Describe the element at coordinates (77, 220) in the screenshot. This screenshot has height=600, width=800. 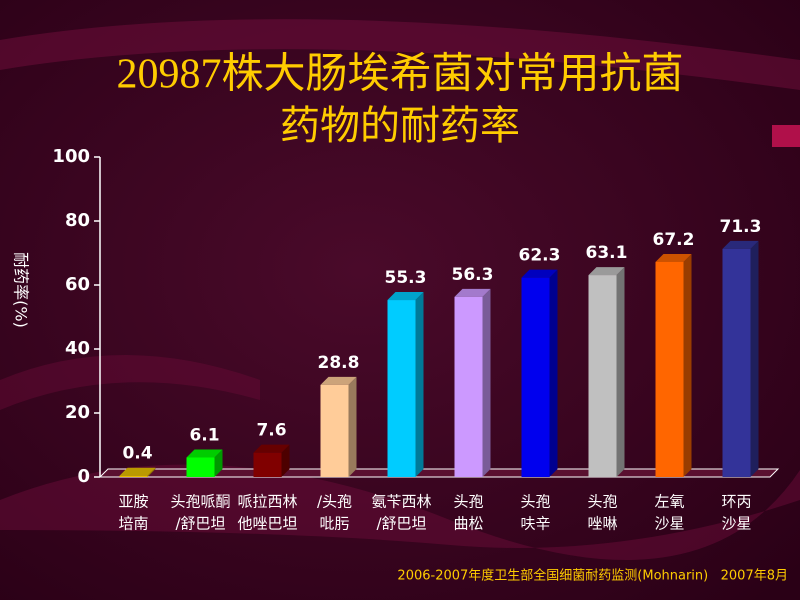
I see `y-tick-label: 80` at that location.